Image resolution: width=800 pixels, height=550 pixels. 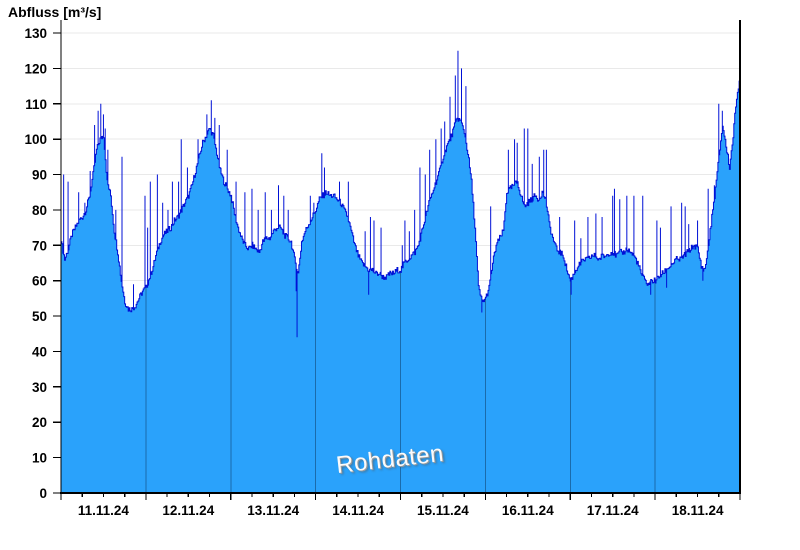 What do you see at coordinates (39, 458) in the screenshot?
I see `y-tick-label: 10` at bounding box center [39, 458].